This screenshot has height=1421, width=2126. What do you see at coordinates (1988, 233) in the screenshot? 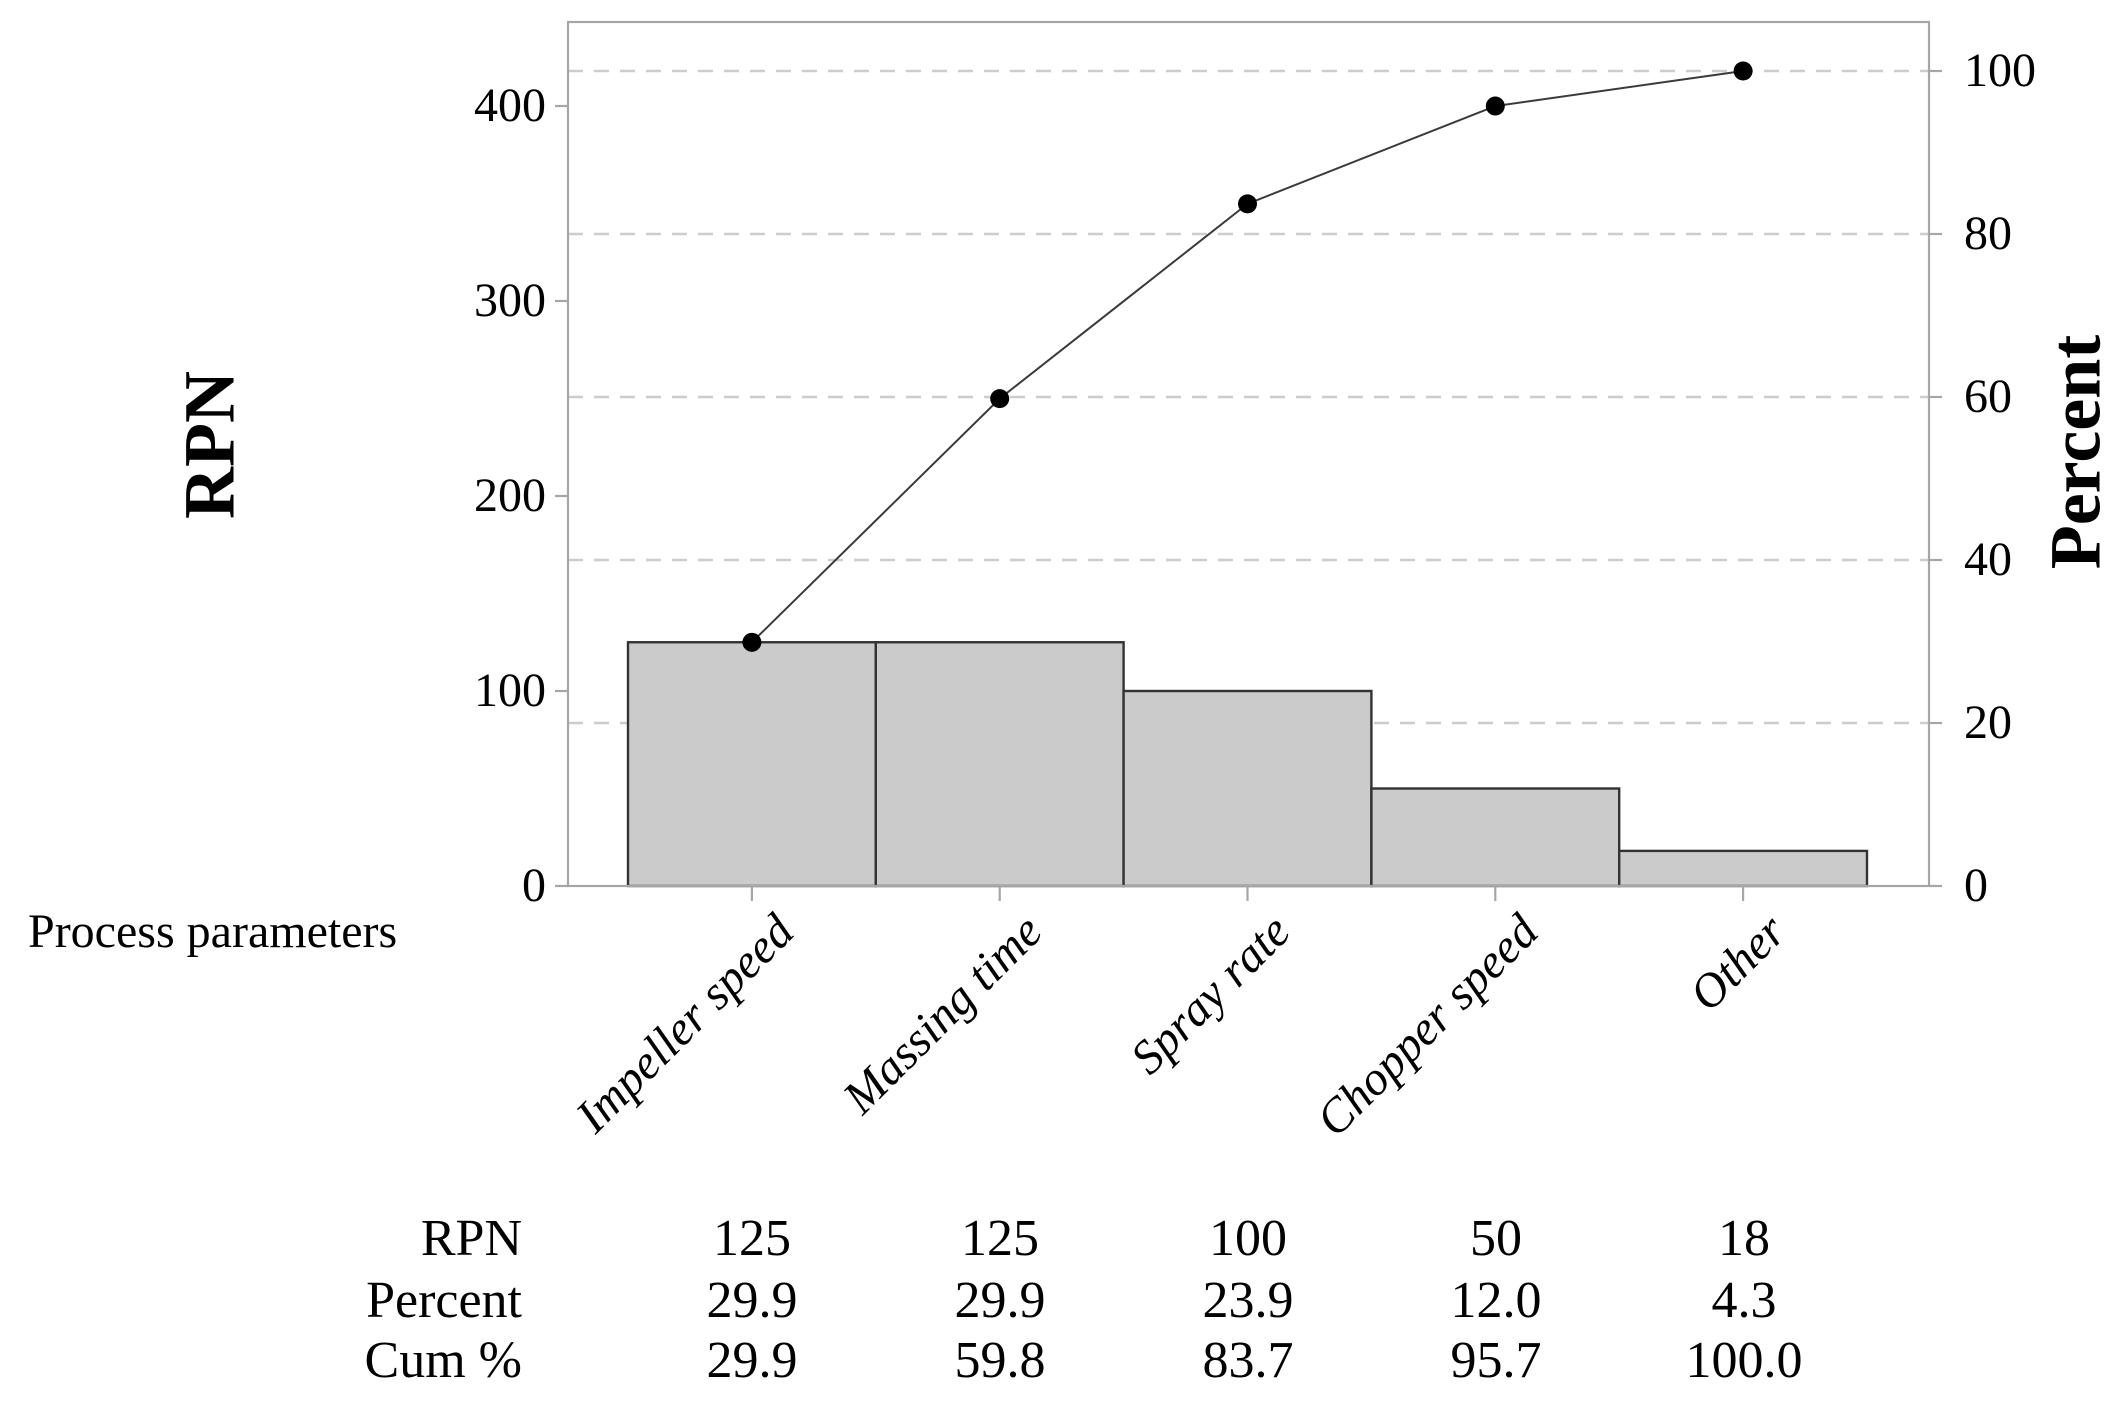
I see `right-axis-tick-label: 80` at bounding box center [1988, 233].